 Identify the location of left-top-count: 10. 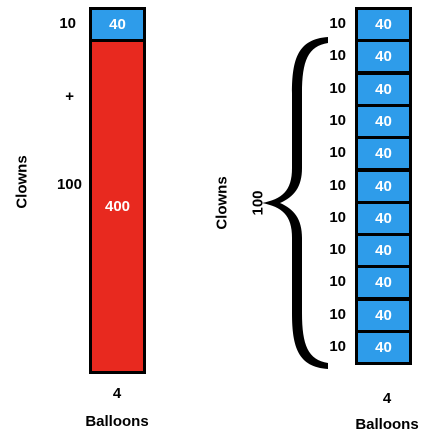
(67, 23).